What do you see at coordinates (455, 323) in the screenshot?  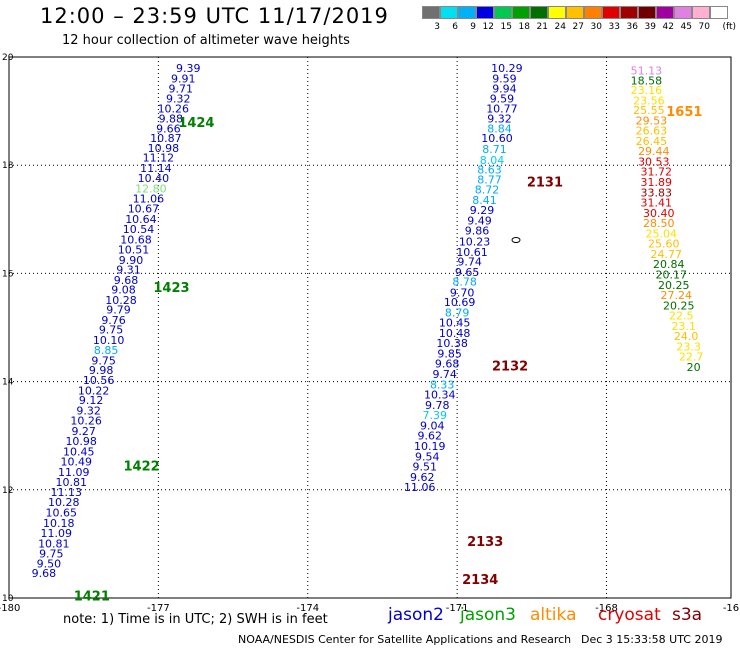 I see `wave-height-value: 10.45` at bounding box center [455, 323].